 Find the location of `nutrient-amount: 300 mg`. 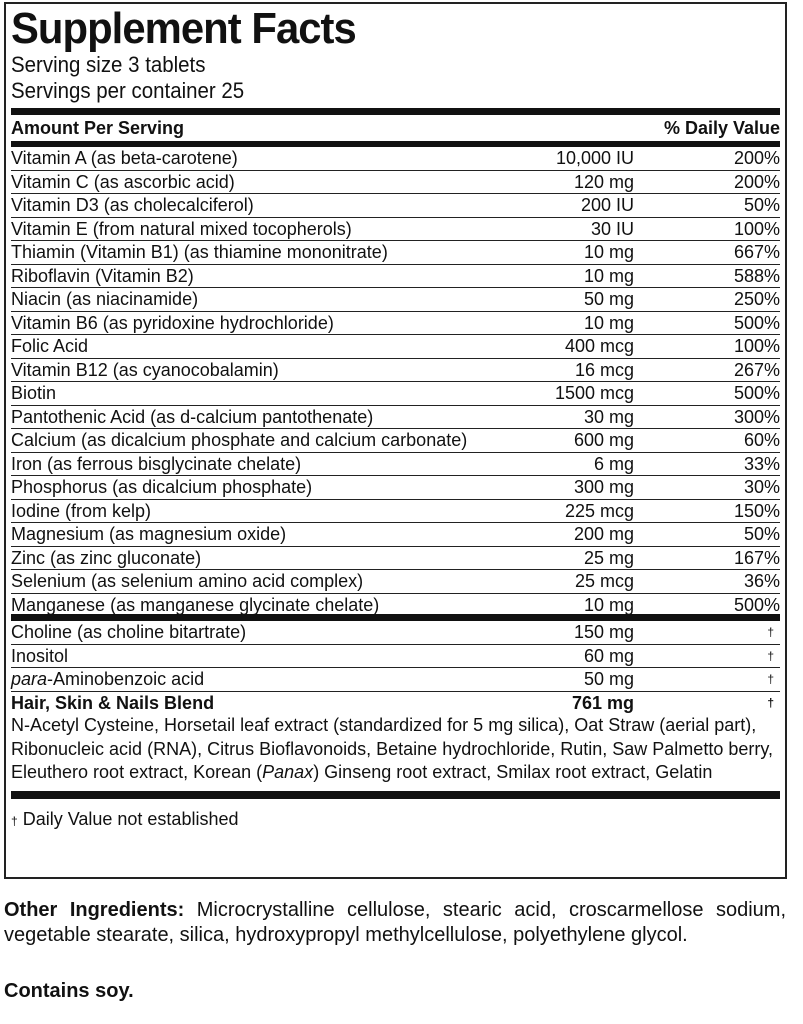

nutrient-amount: 300 mg is located at coordinates (603, 487).